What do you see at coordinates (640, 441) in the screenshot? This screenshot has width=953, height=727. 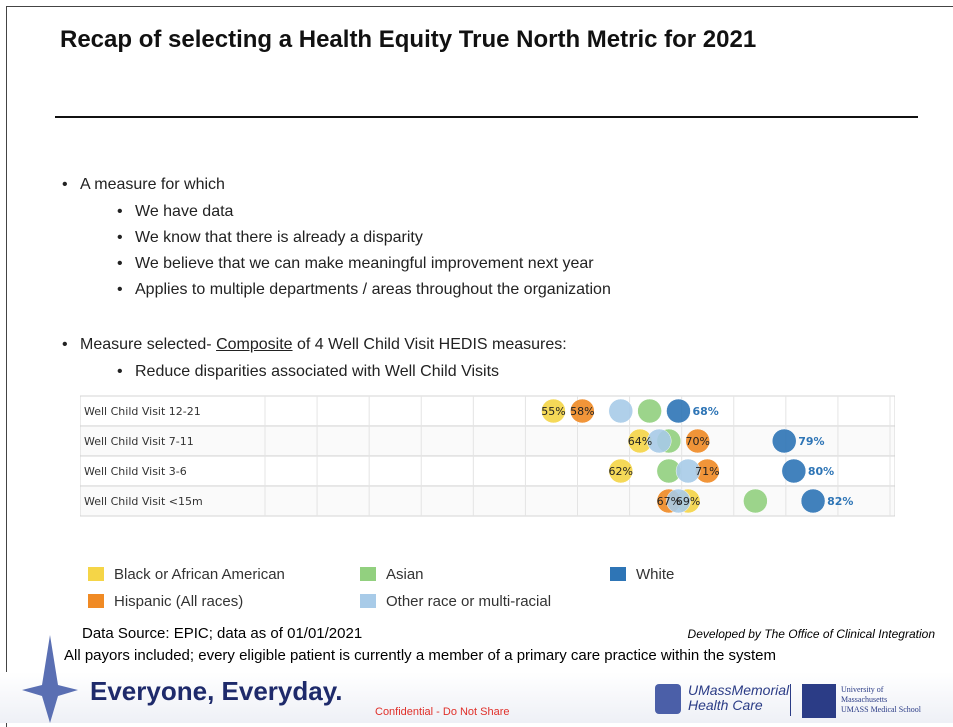 I see `value-label: 64%` at bounding box center [640, 441].